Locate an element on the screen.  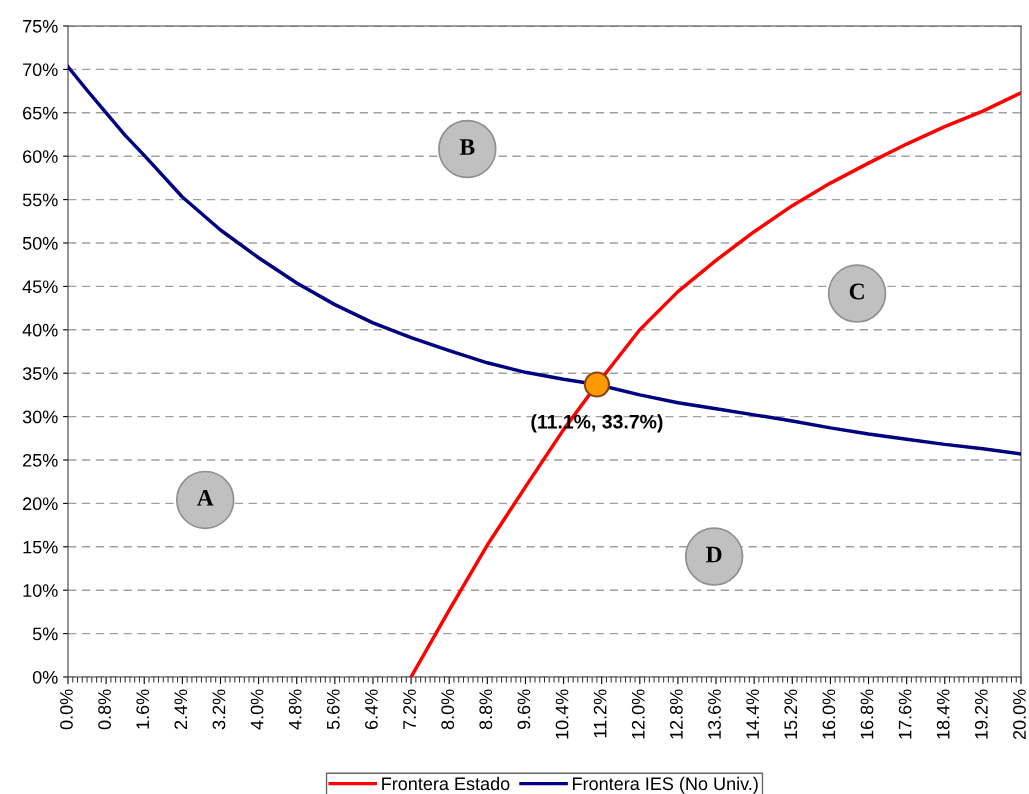
annotation: B is located at coordinates (467, 147).